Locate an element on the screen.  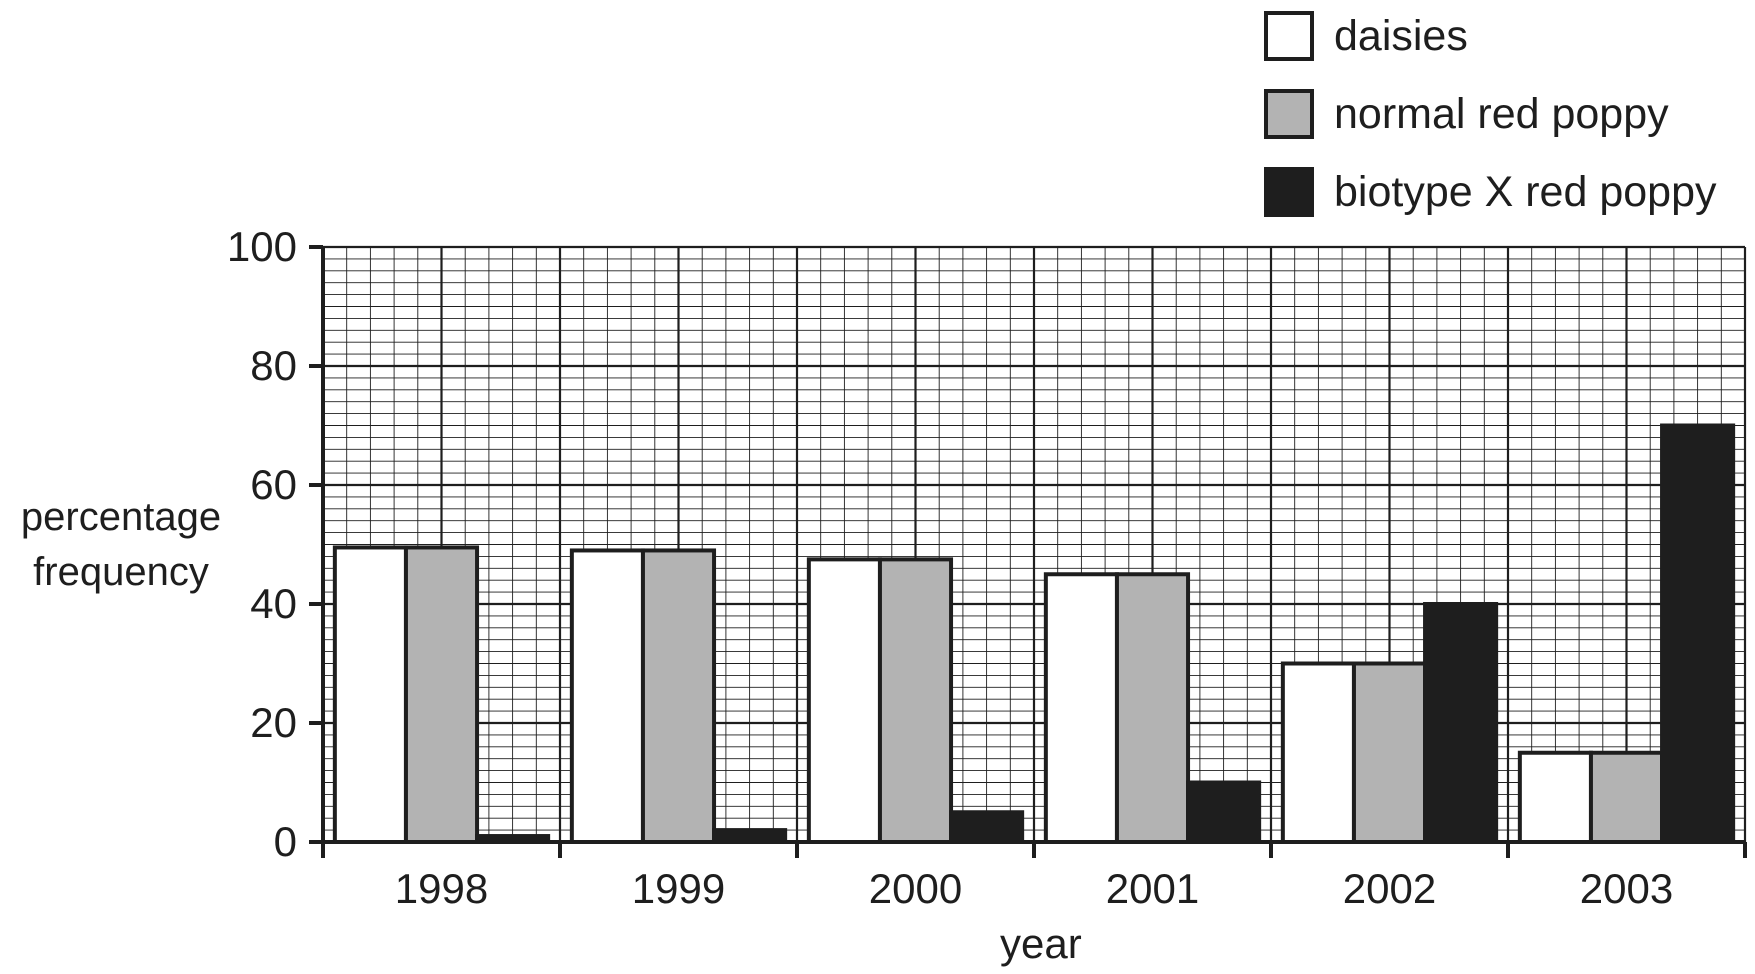
bar-biotype-x-red-poppy-2002 is located at coordinates (1461, 723).